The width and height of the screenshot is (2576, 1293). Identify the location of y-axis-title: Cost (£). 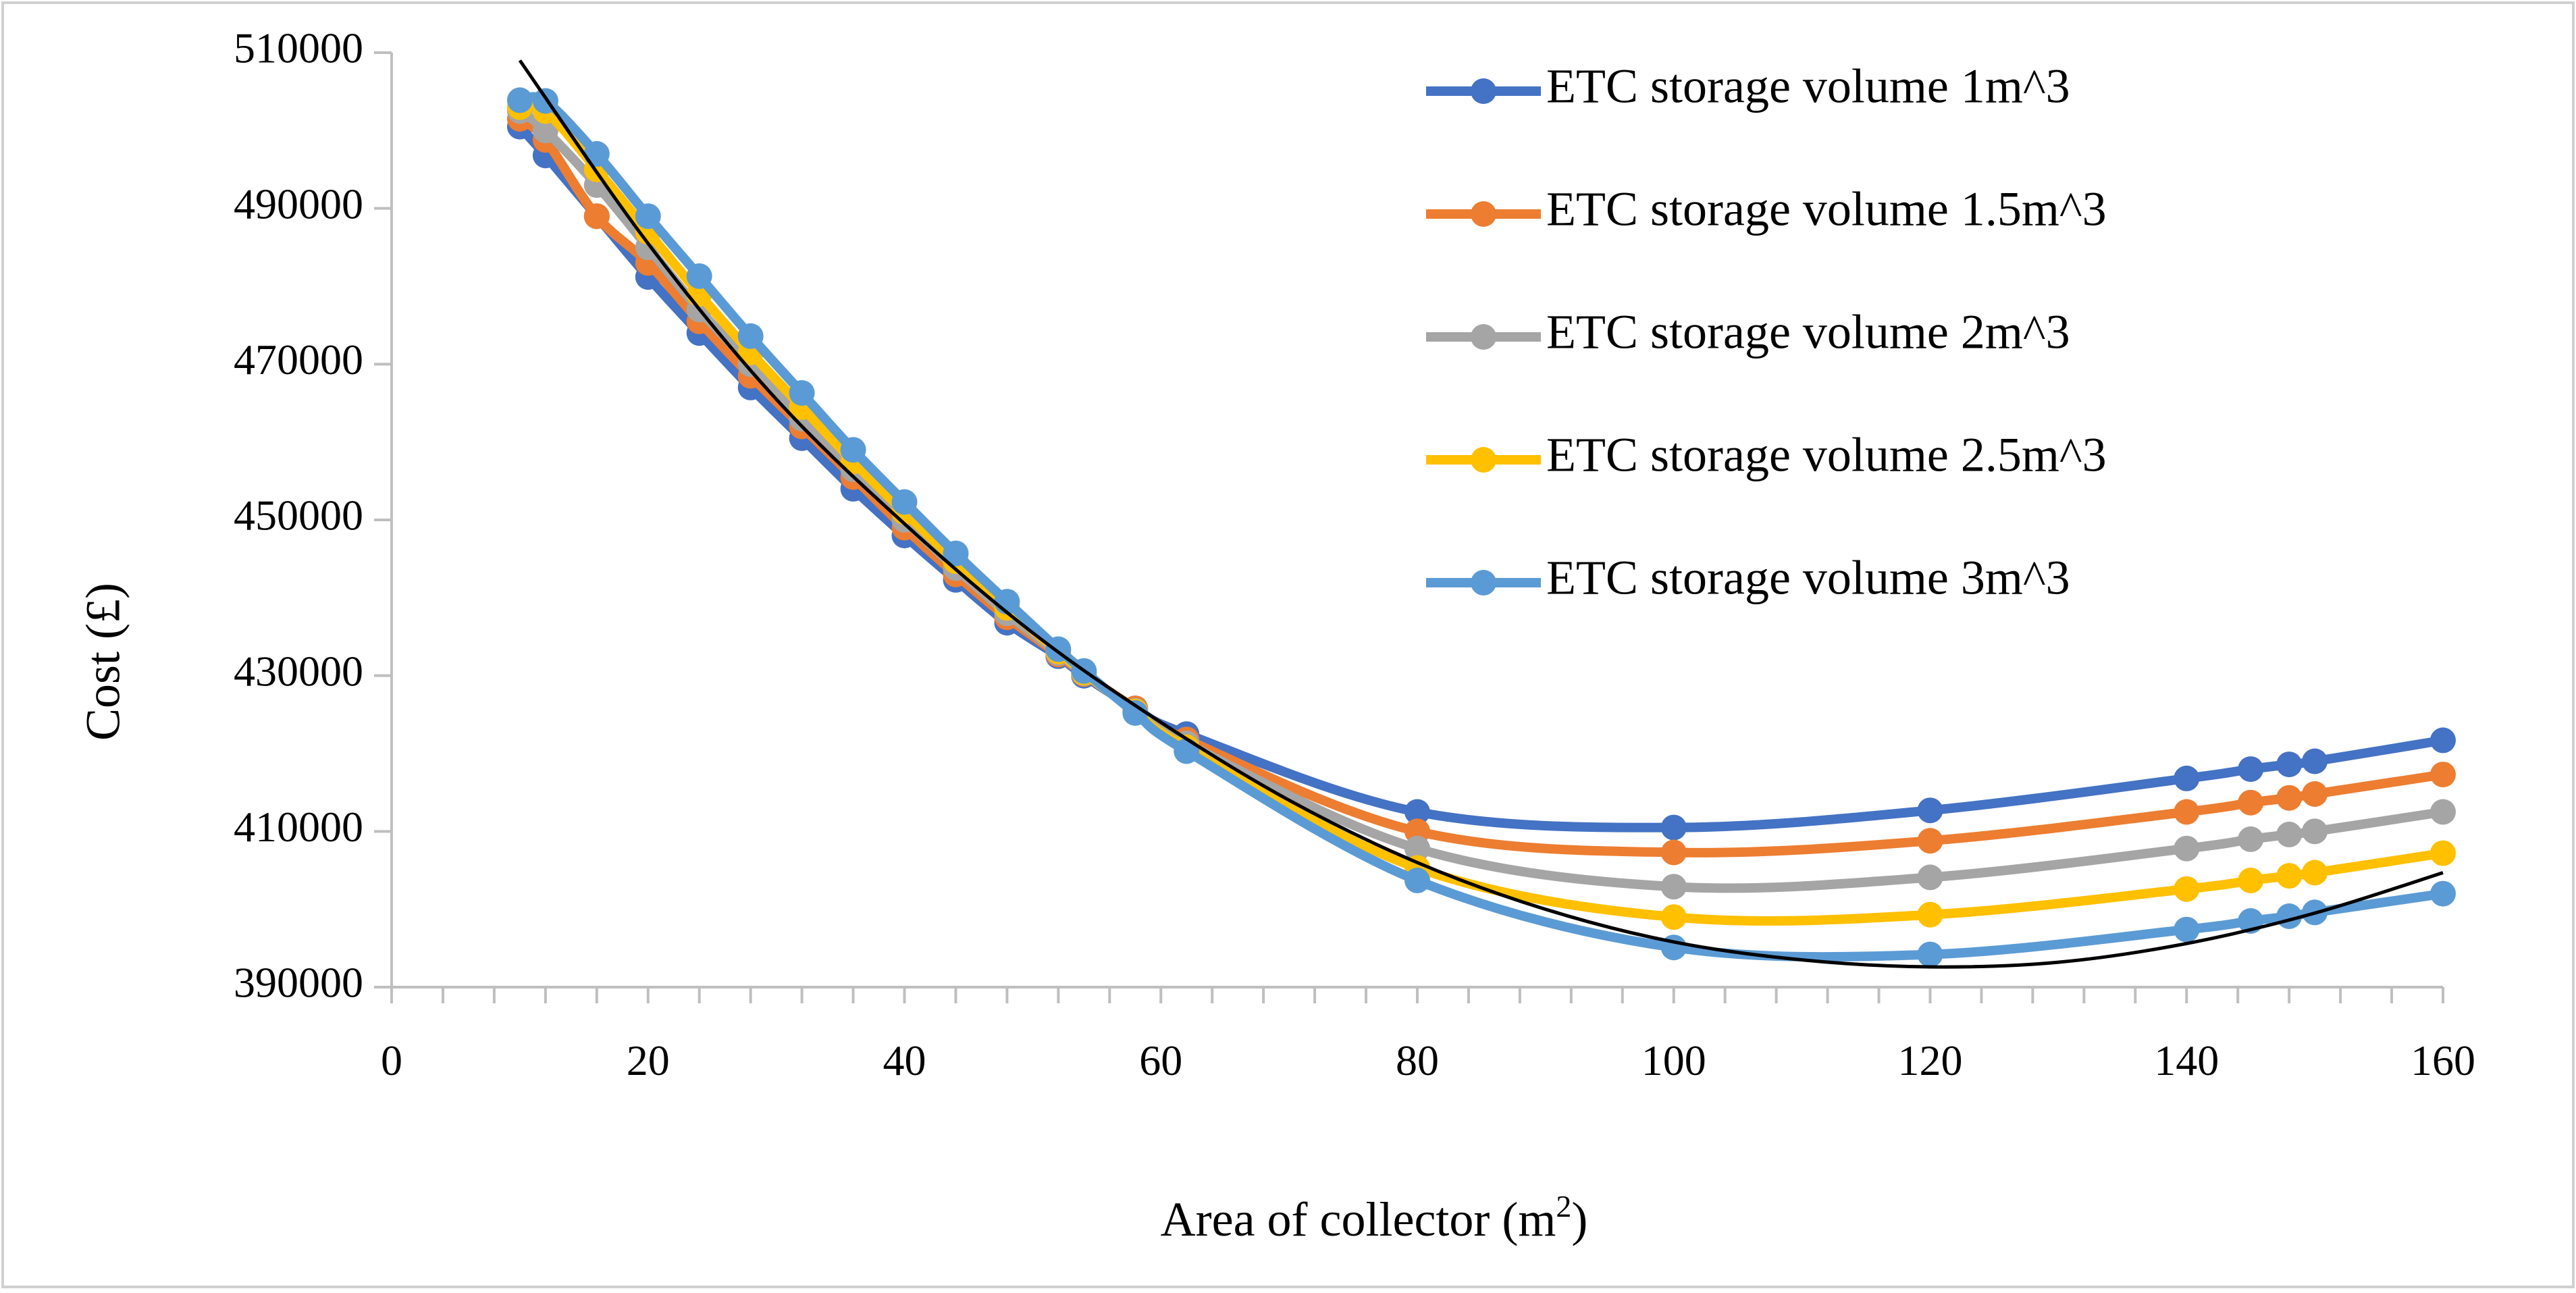
(103, 662).